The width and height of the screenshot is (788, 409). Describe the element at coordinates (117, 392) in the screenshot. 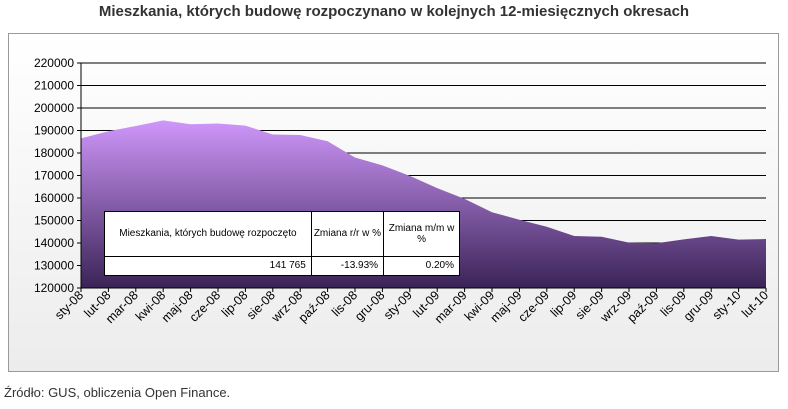

I see `source-note: Źródło: GUS, obliczenia Open Finance.` at that location.